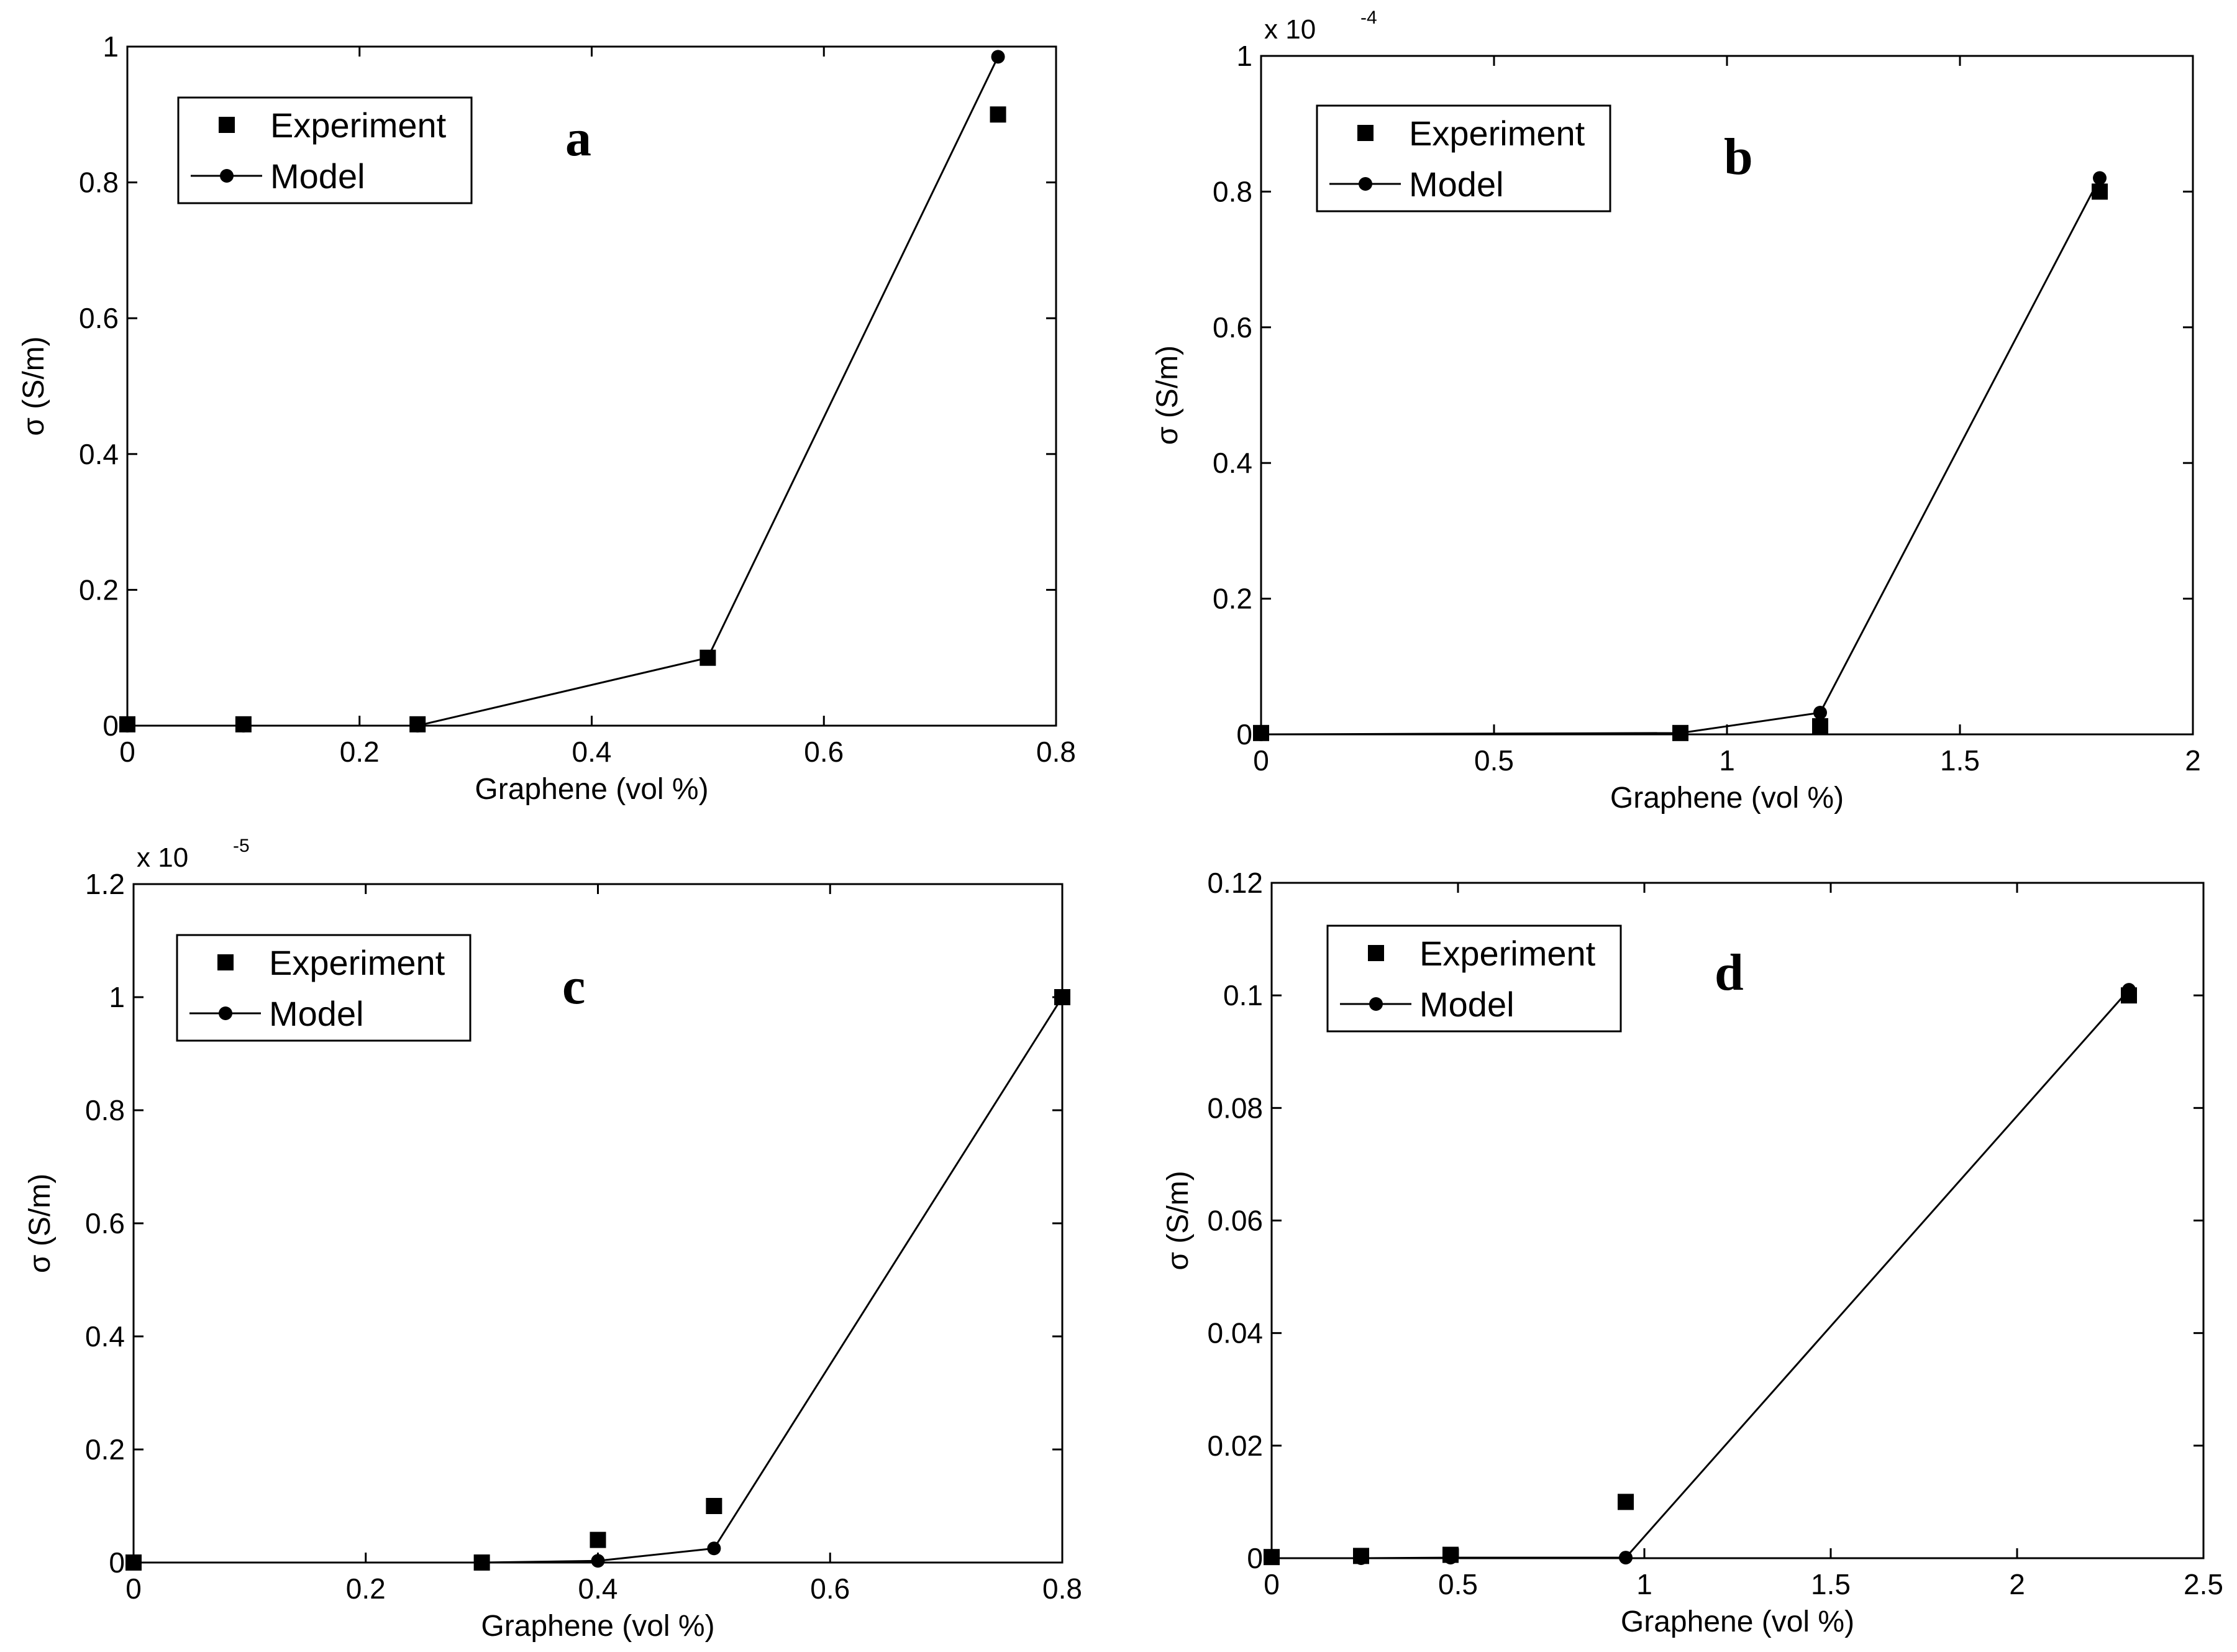 This screenshot has width=2237, height=1652. I want to click on panel-letter: c, so click(574, 986).